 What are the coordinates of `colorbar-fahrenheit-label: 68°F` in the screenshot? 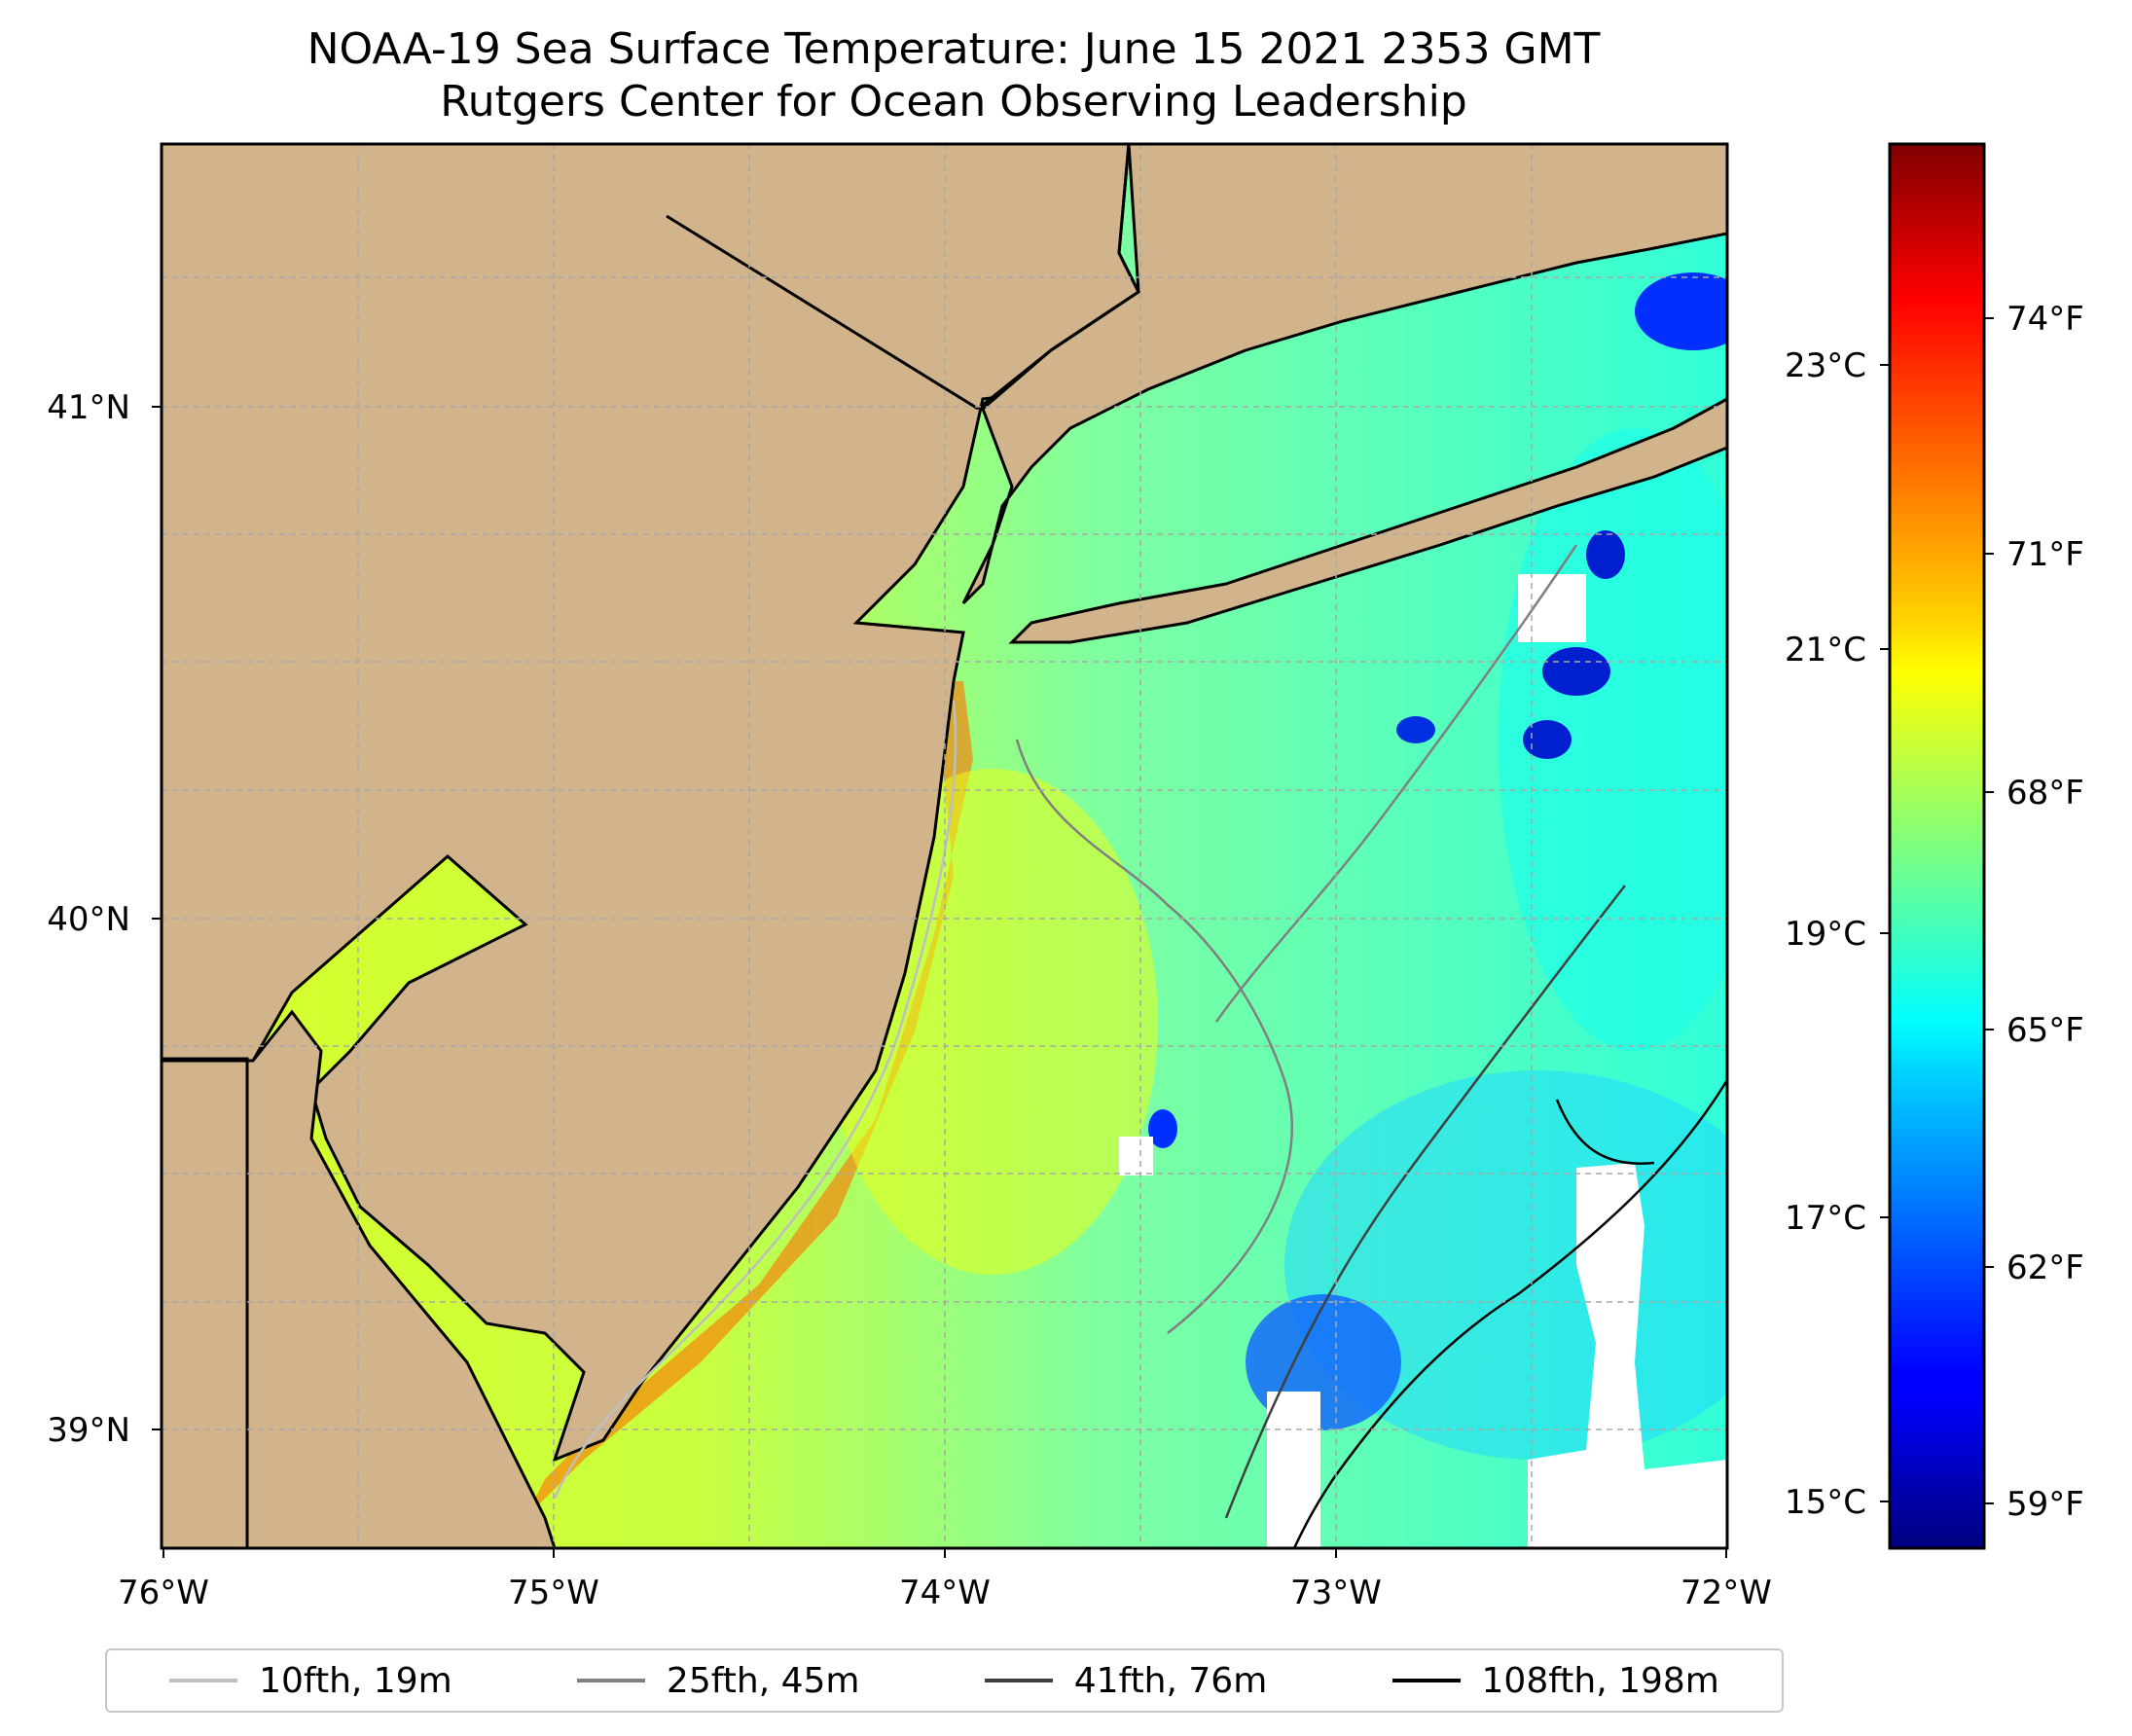 It's located at (2045, 794).